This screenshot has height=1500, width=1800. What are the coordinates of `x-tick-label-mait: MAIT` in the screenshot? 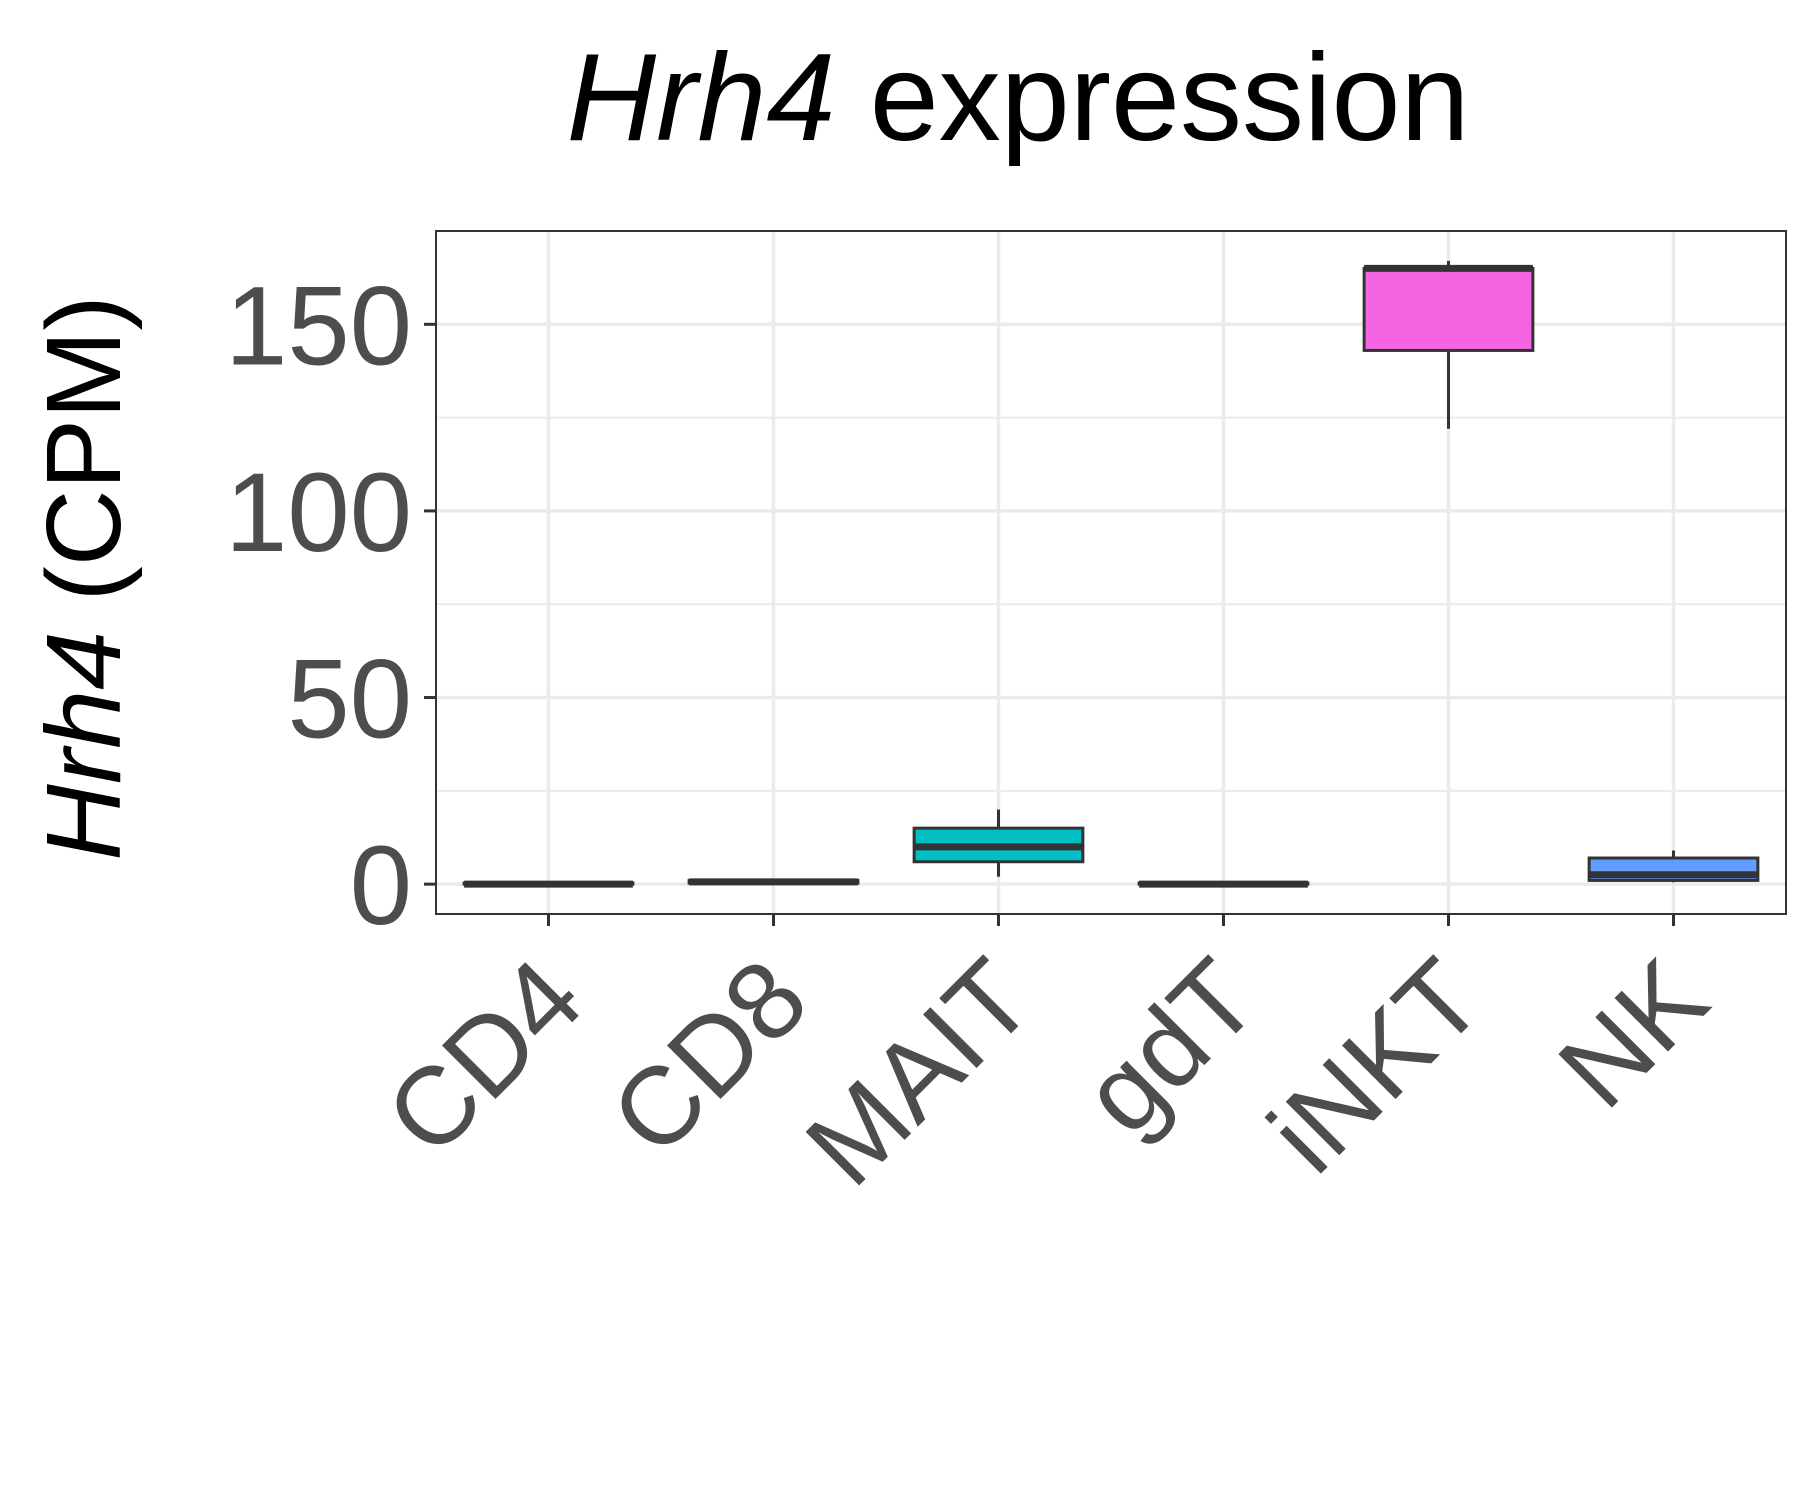 It's located at (919, 1072).